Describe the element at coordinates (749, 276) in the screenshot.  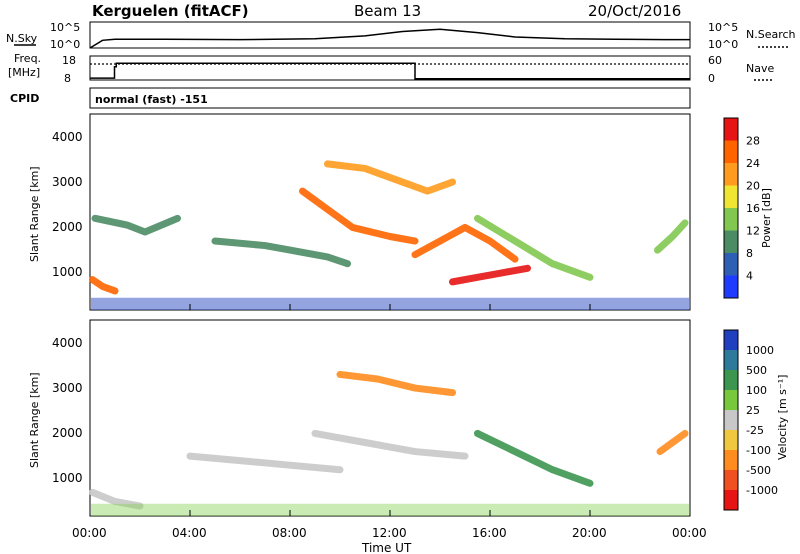
I see `power-colorbar-label-0: 4` at that location.